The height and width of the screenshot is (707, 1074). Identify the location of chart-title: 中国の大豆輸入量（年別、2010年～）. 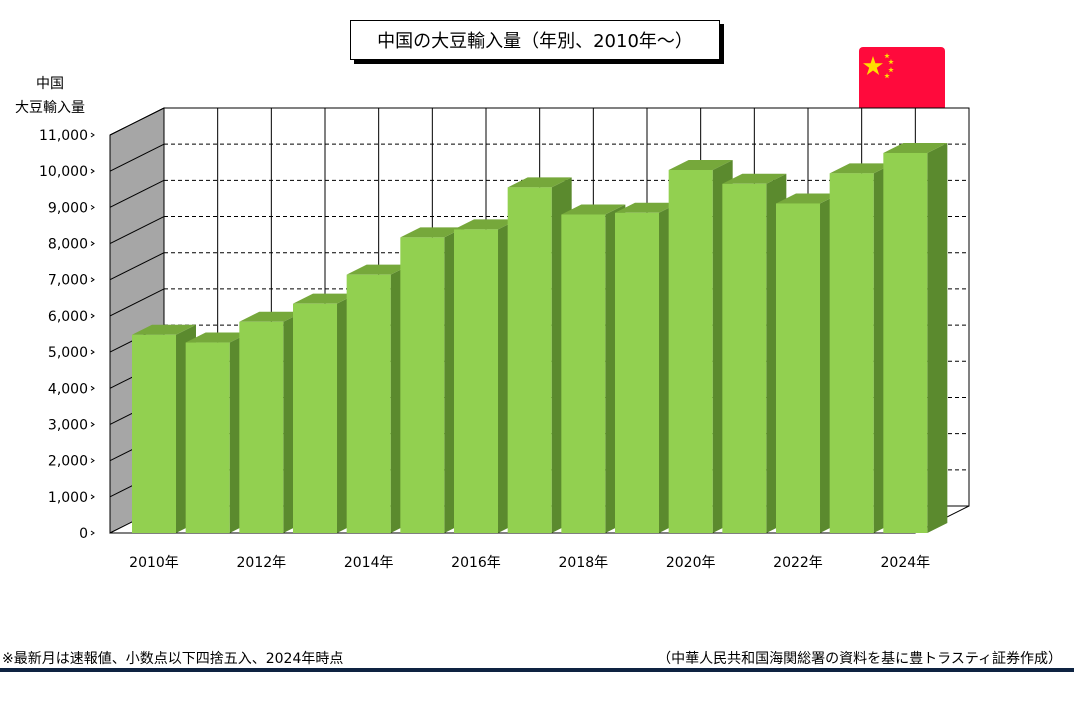
(535, 40).